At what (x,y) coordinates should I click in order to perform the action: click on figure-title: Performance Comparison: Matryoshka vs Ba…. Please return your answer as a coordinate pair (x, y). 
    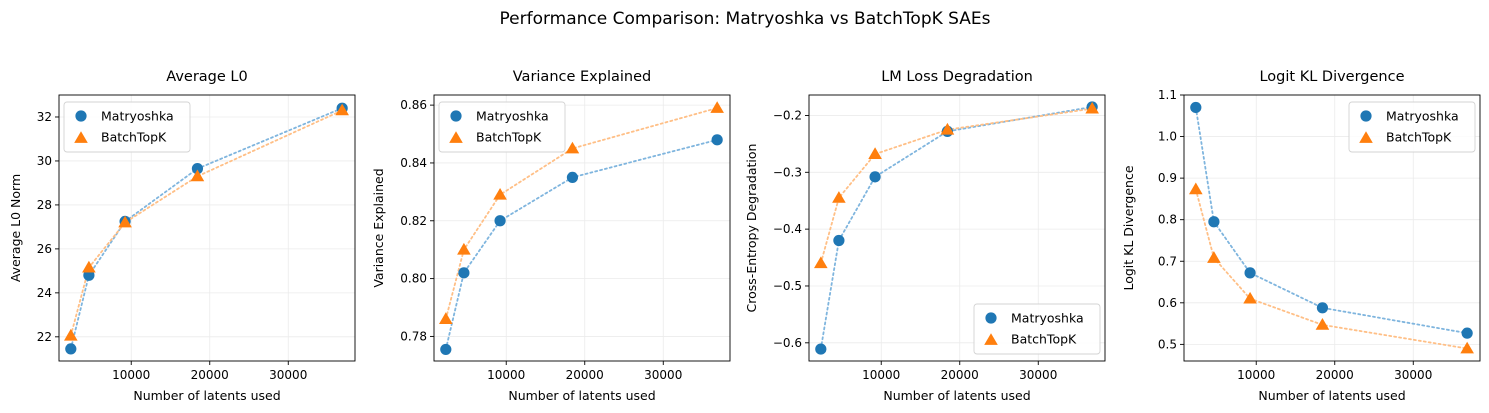
    Looking at the image, I should click on (744, 19).